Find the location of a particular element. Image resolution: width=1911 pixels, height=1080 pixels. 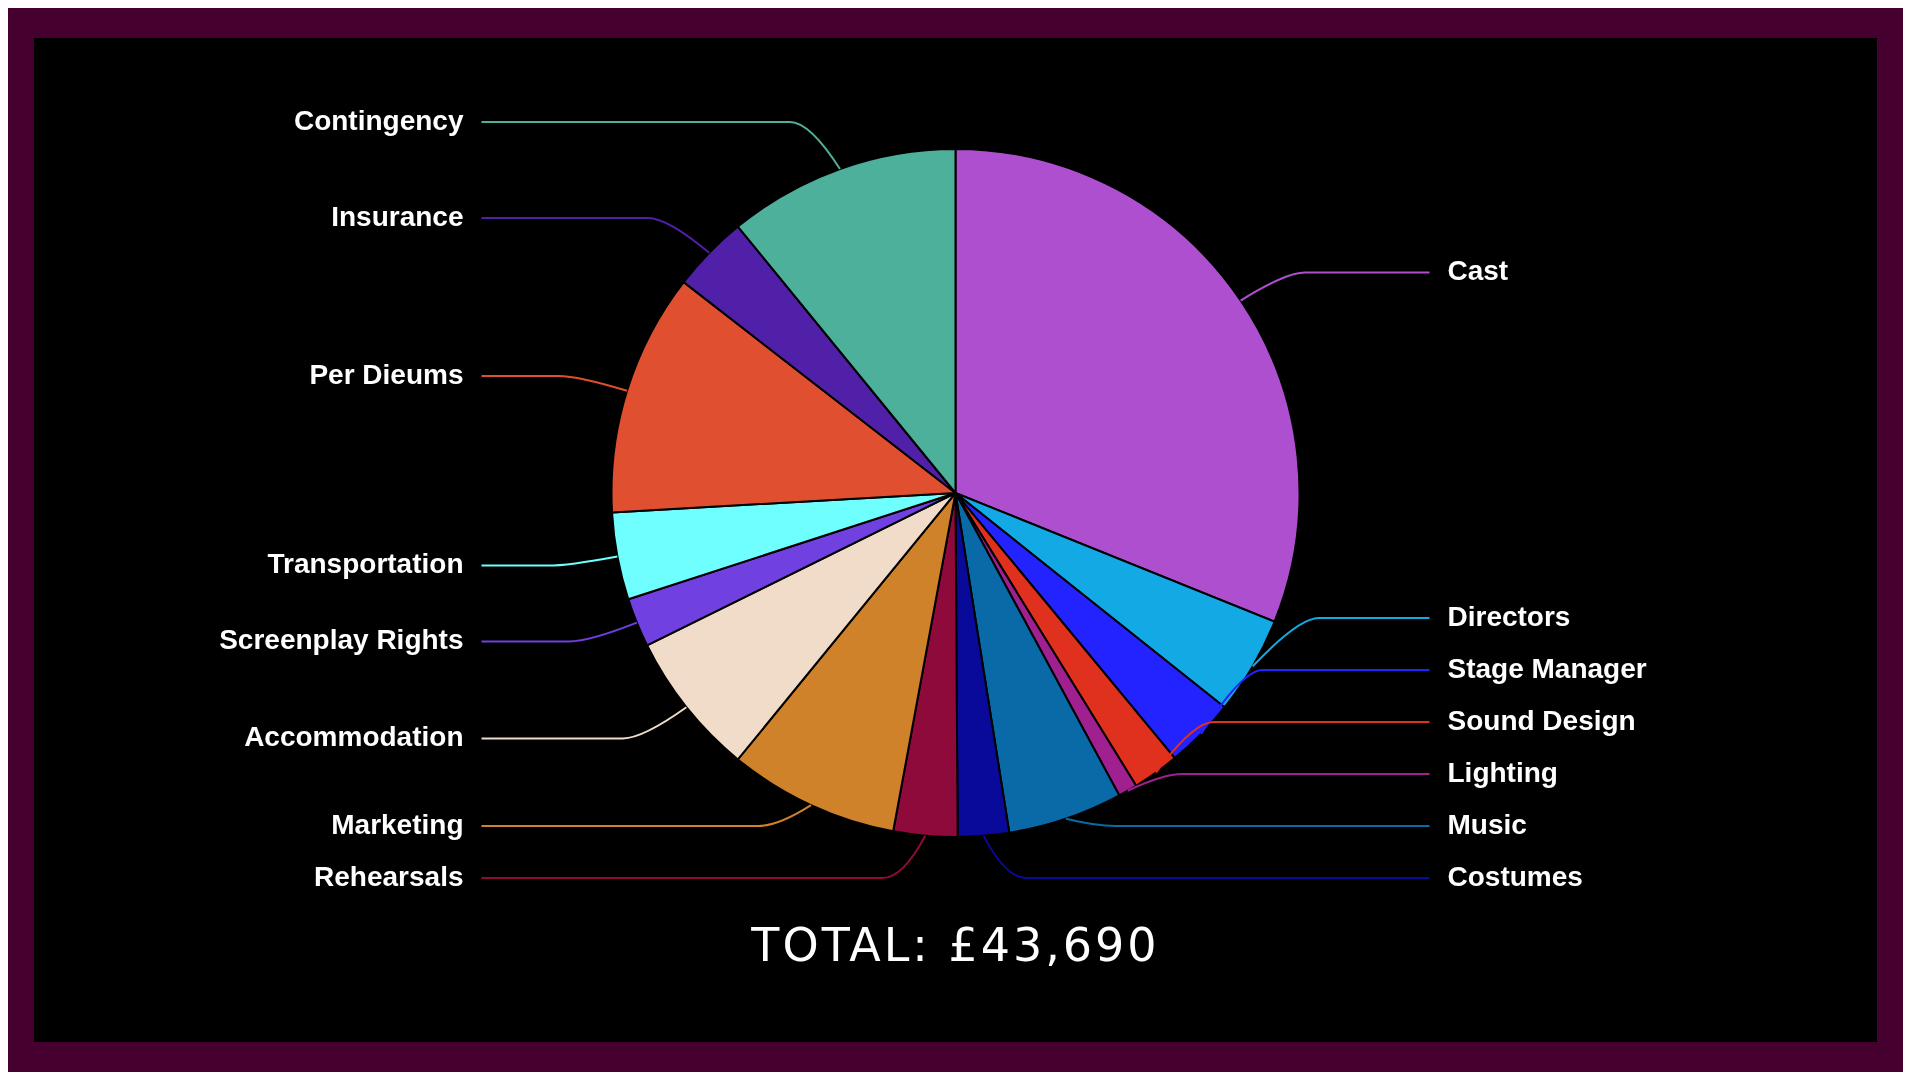

slice-label: Screenplay Rights is located at coordinates (341, 640).